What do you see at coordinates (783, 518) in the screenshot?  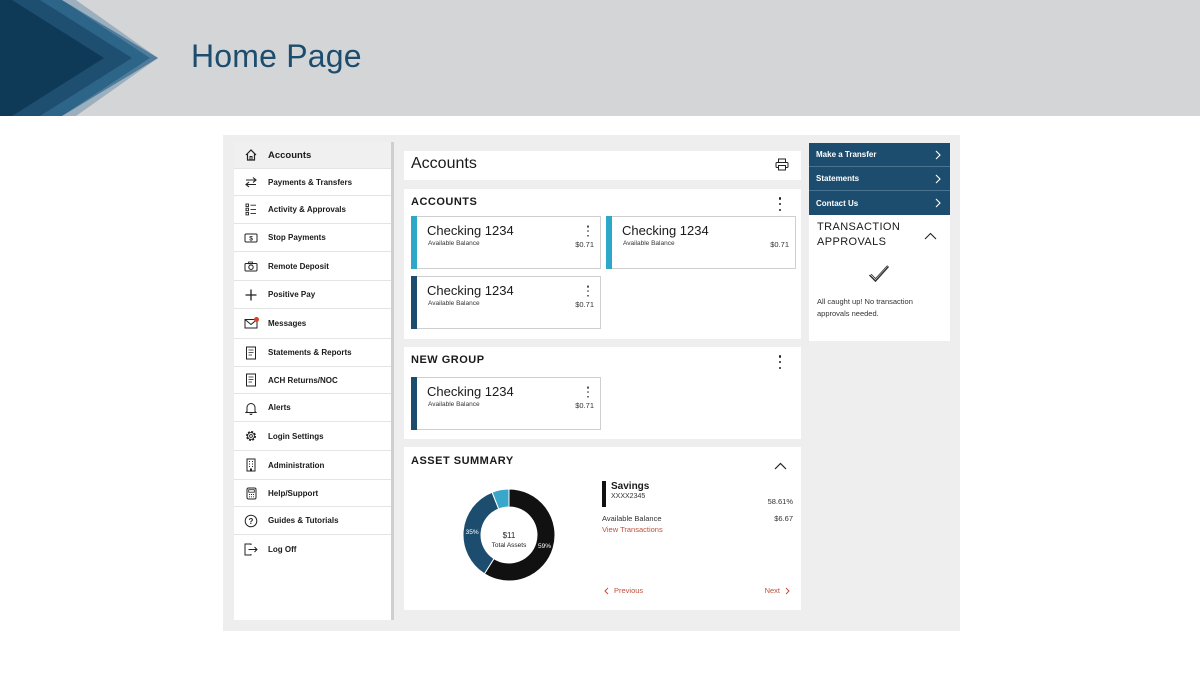 I see `asset-balance: $6.67` at bounding box center [783, 518].